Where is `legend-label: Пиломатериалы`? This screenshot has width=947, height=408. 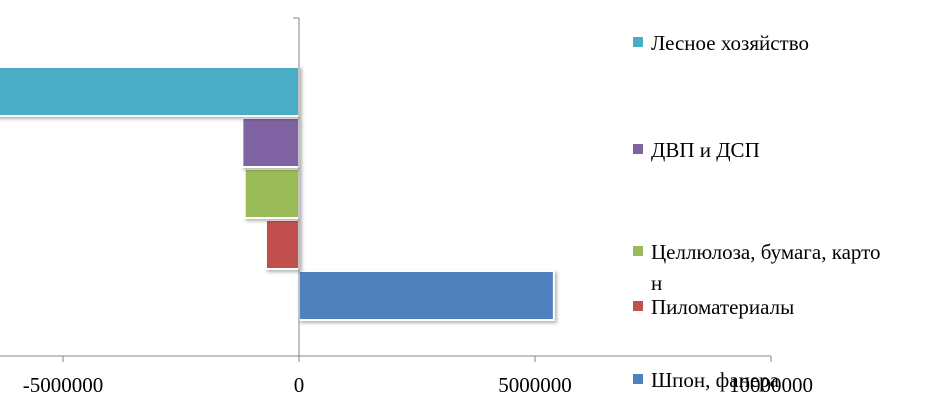
legend-label: Пиломатериалы is located at coordinates (722, 307).